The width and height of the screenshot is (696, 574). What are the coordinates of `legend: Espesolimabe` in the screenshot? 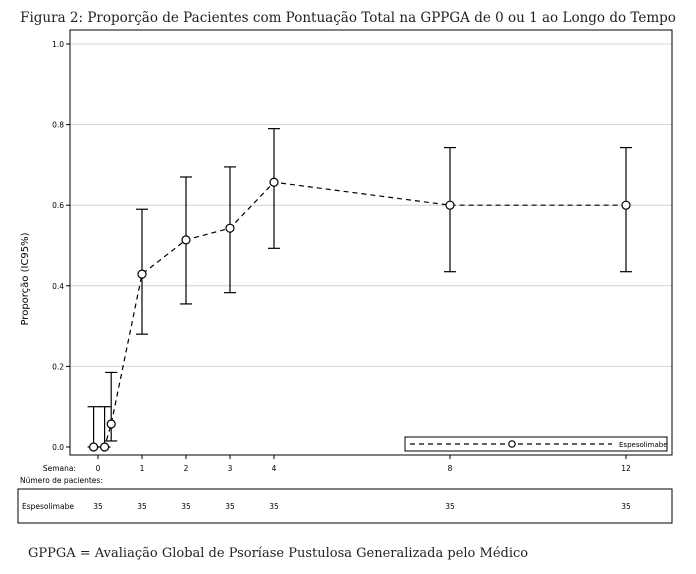 It's located at (536, 444).